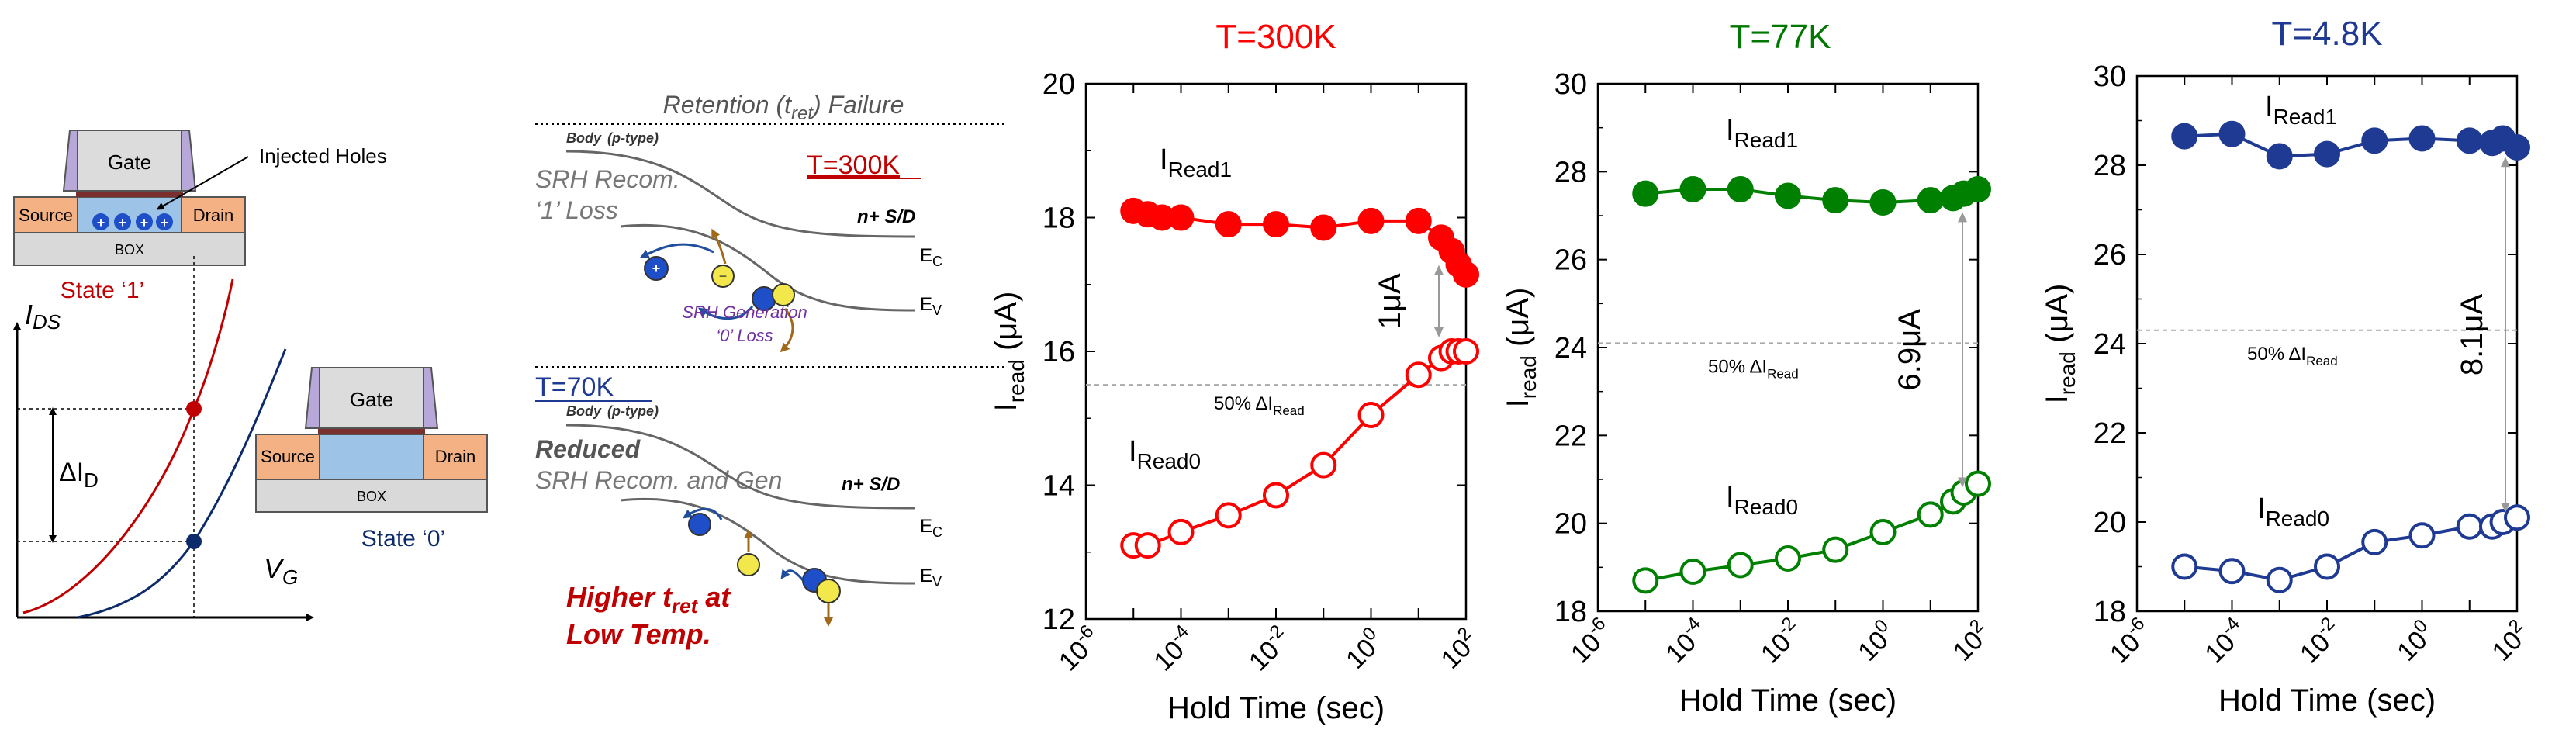  What do you see at coordinates (2472, 335) in the screenshot?
I see `gap-label: 8.1μA` at bounding box center [2472, 335].